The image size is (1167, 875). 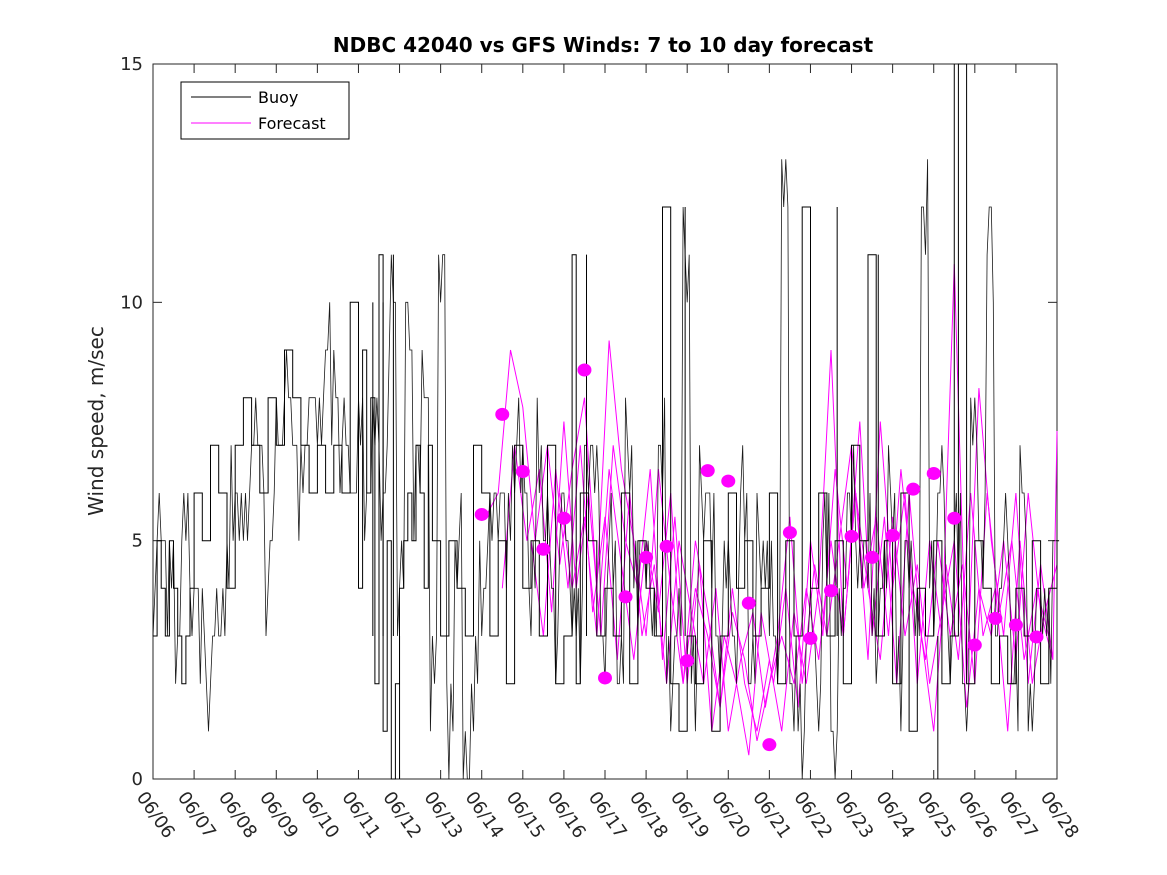 What do you see at coordinates (806, 605) in the screenshot?
I see `forecast-line` at bounding box center [806, 605].